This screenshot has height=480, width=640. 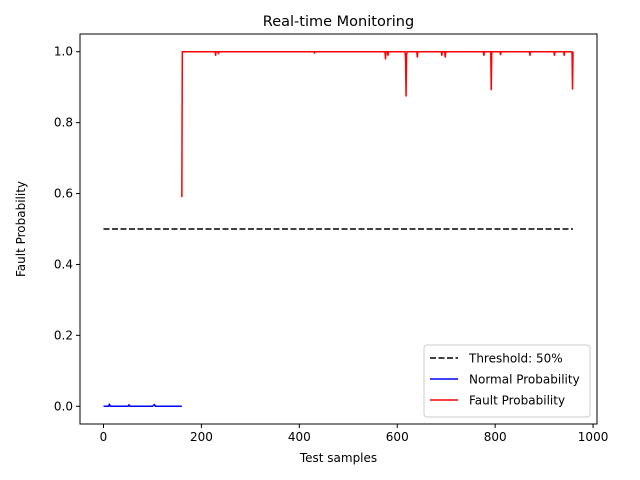 I want to click on legend-label-2: Normal Probability, so click(x=524, y=380).